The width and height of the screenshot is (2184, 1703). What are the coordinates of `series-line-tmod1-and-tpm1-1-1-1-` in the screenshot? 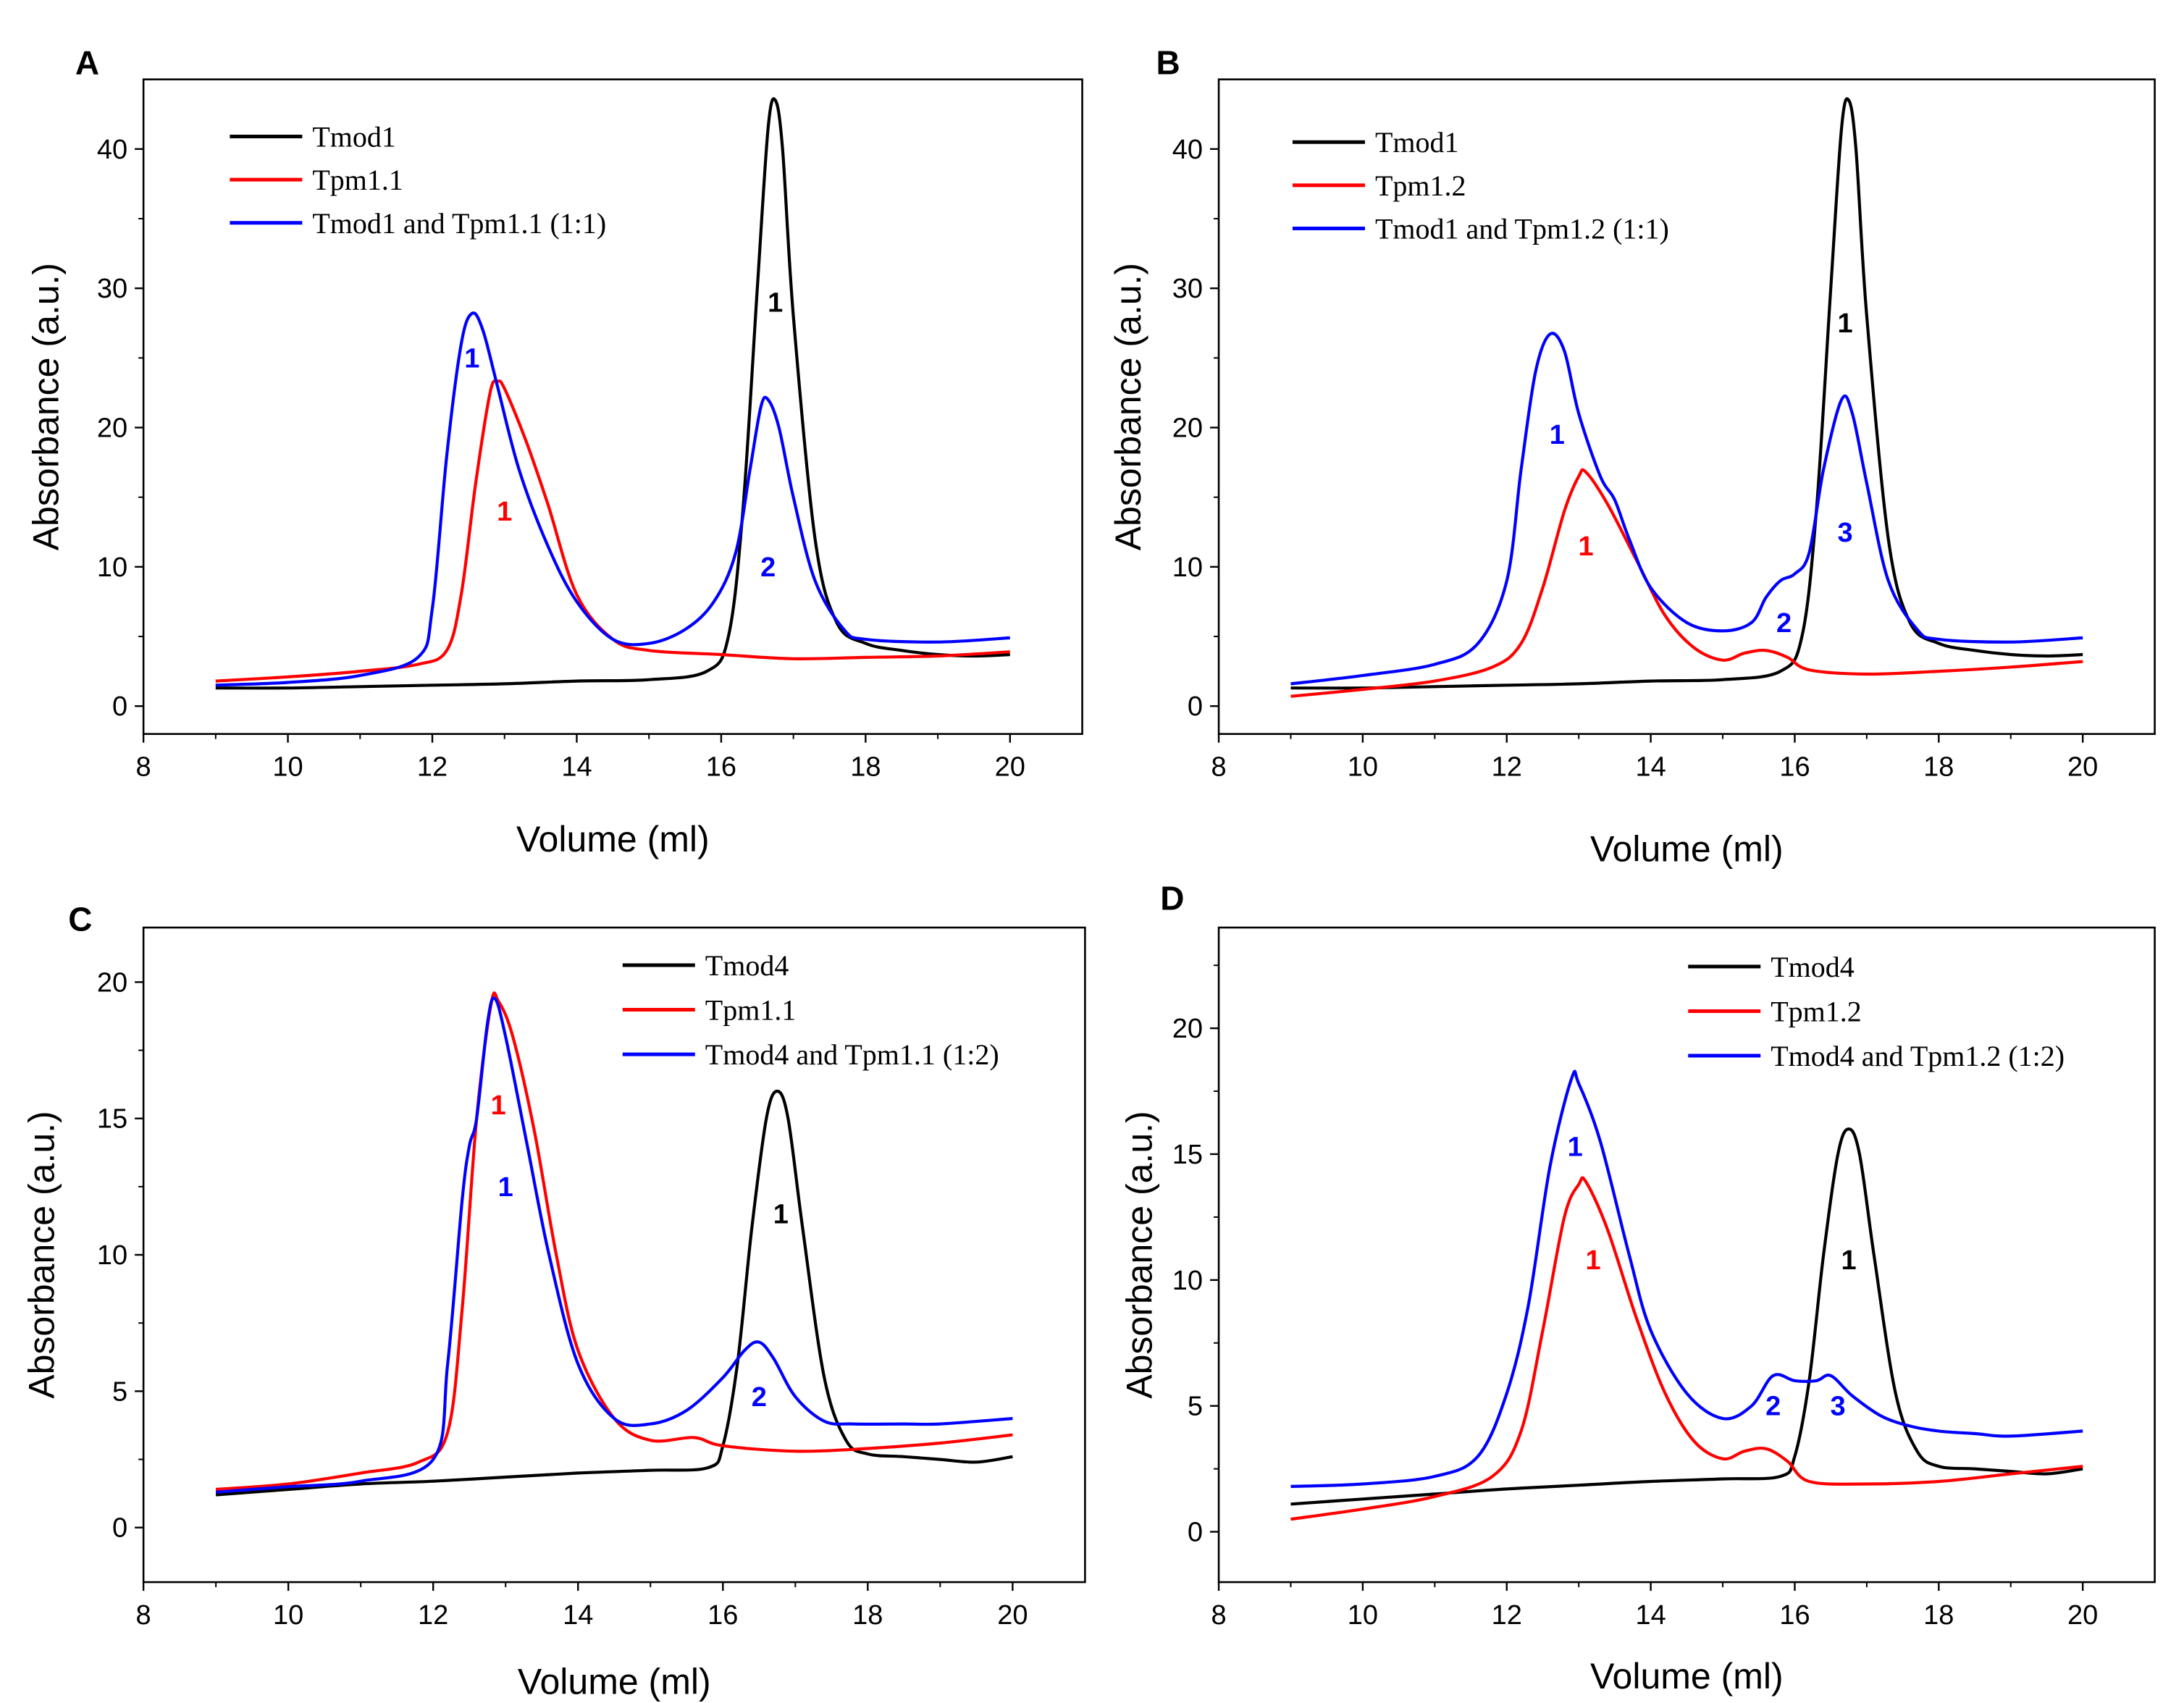 It's located at (612, 499).